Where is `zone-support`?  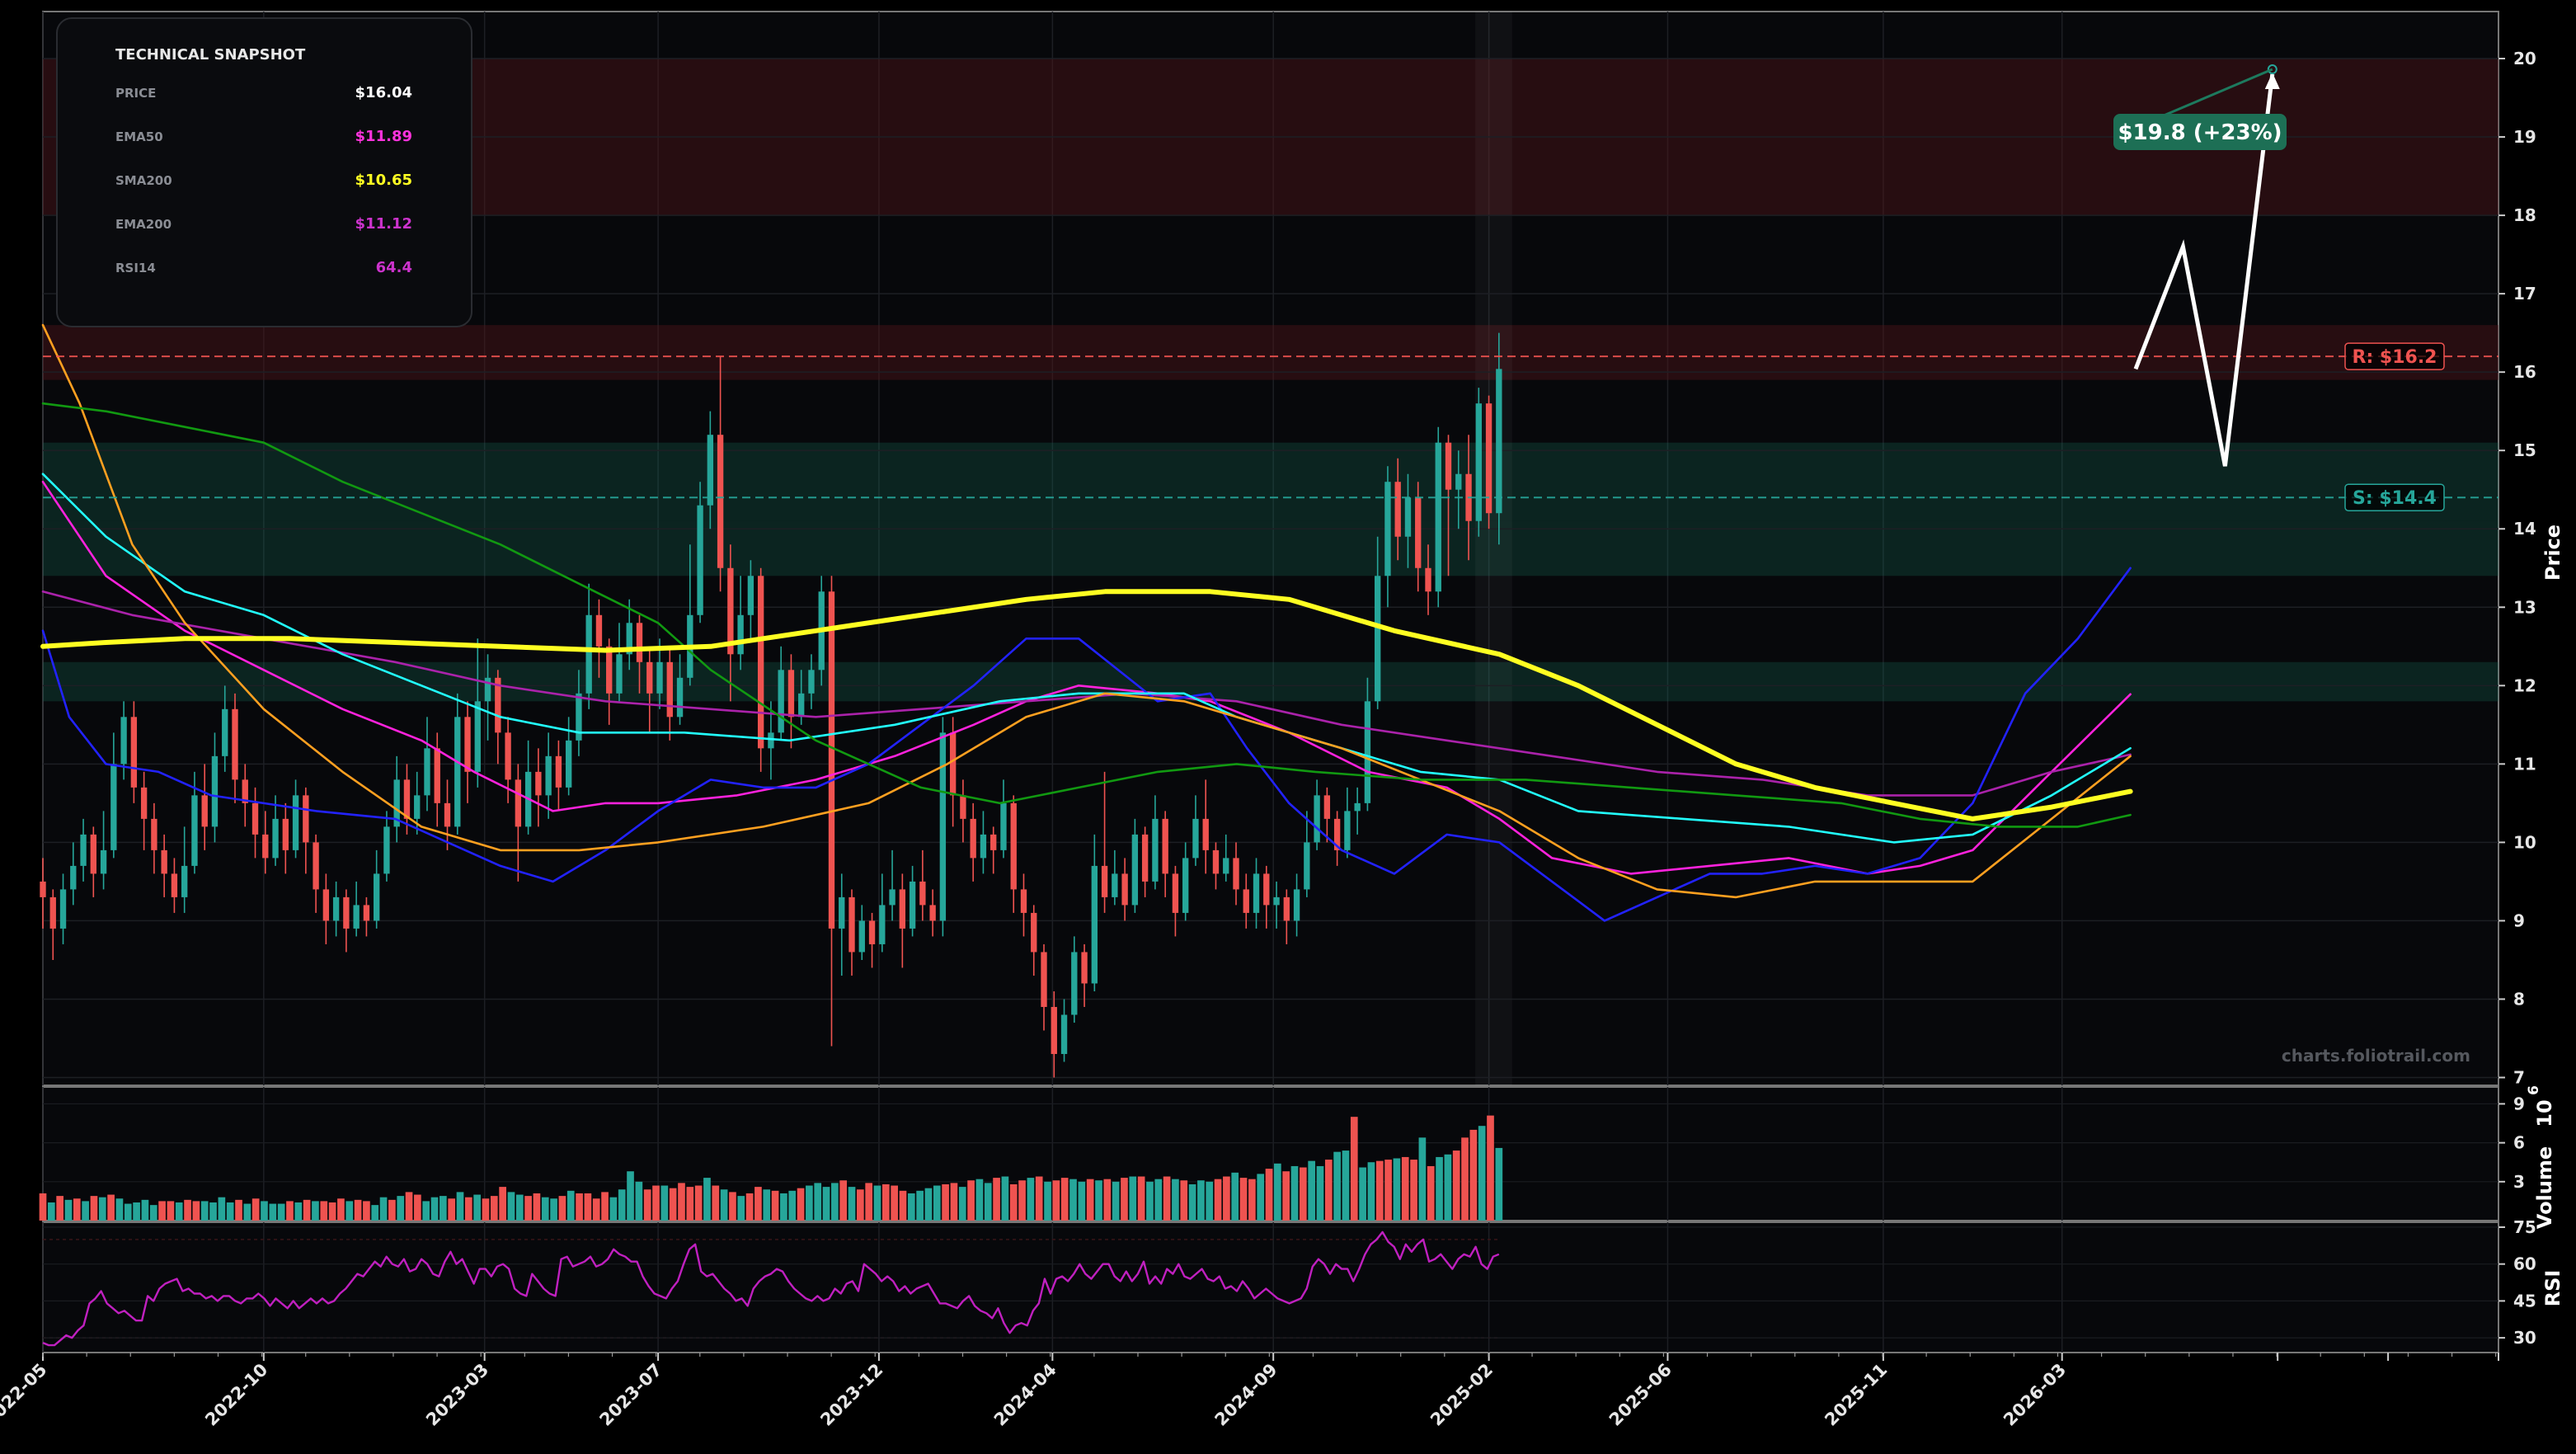 zone-support is located at coordinates (1270, 548).